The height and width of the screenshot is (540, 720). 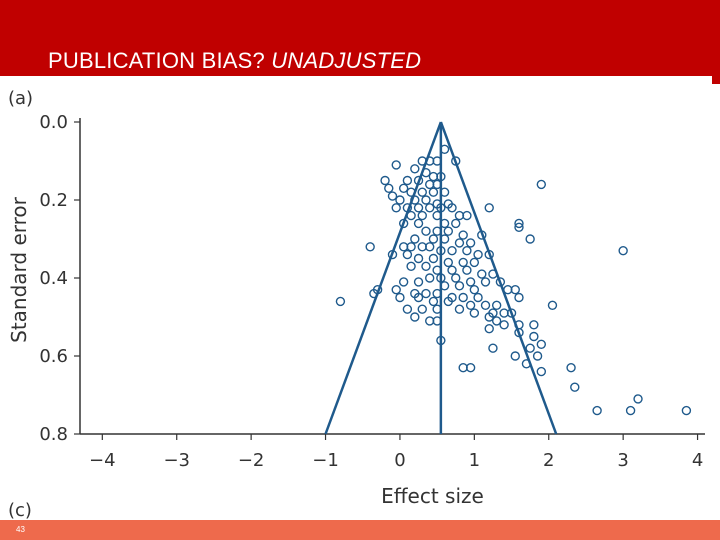 What do you see at coordinates (432, 496) in the screenshot?
I see `x-axis-title: Effect size` at bounding box center [432, 496].